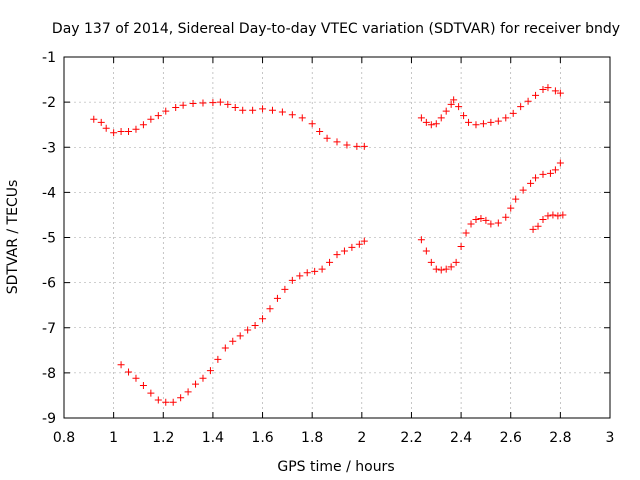 This screenshot has height=480, width=640. What do you see at coordinates (335, 467) in the screenshot?
I see `x-axis-title: GPS time / hours` at bounding box center [335, 467].